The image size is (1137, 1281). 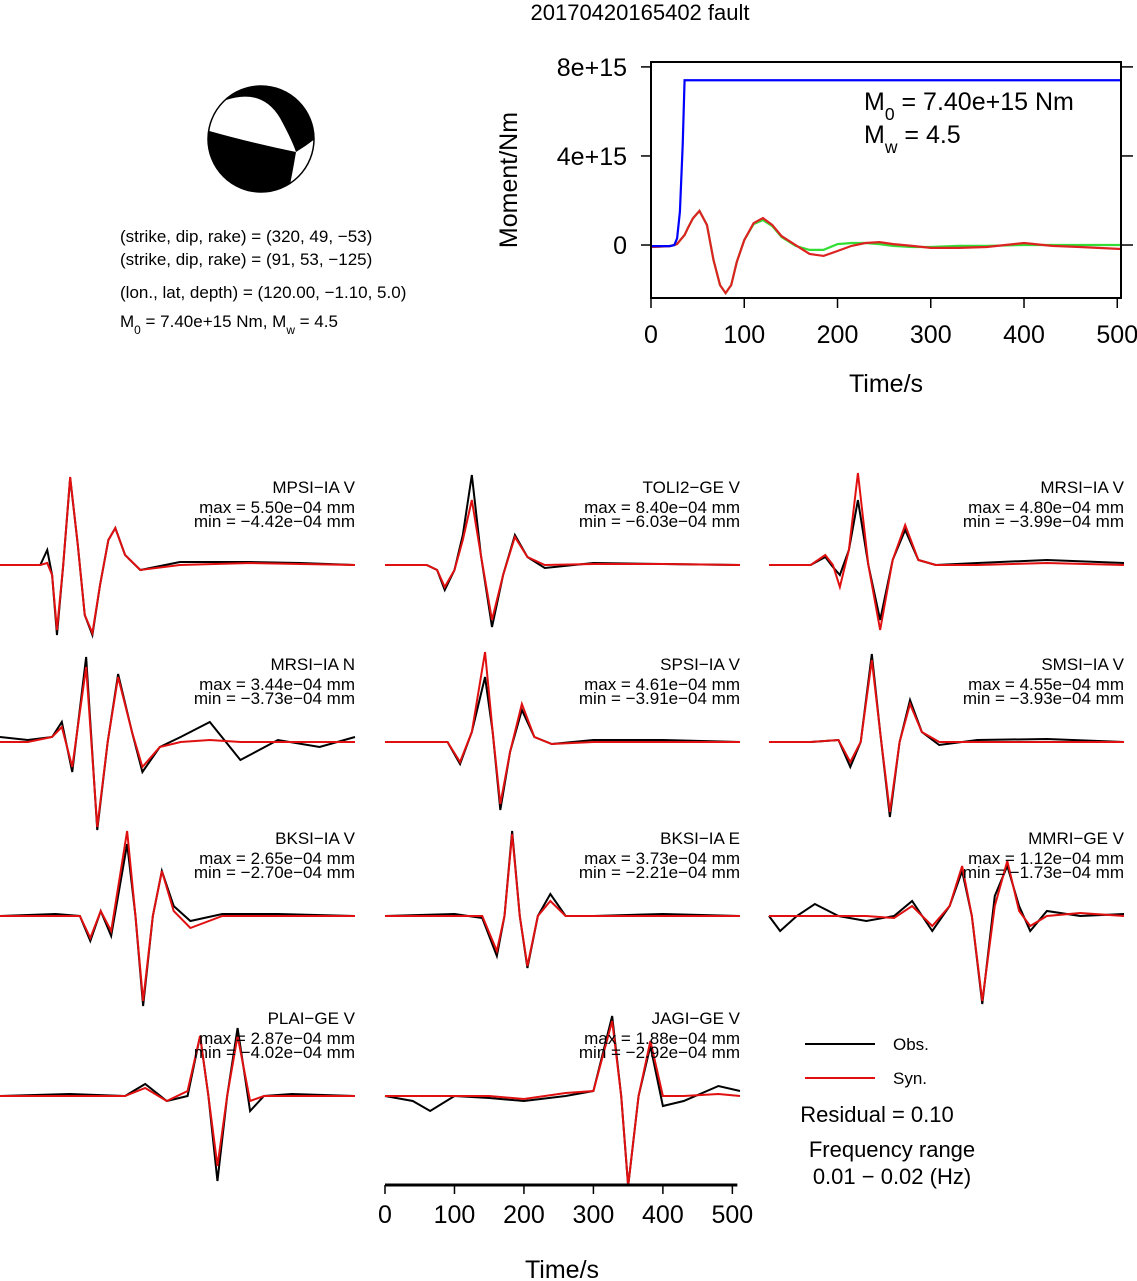 I want to click on max-label: max = 4.55e−04 mm, so click(x=1046, y=684).